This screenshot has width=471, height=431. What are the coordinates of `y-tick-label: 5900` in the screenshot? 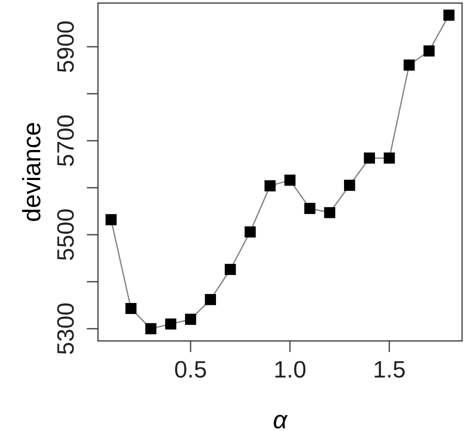 It's located at (65, 46).